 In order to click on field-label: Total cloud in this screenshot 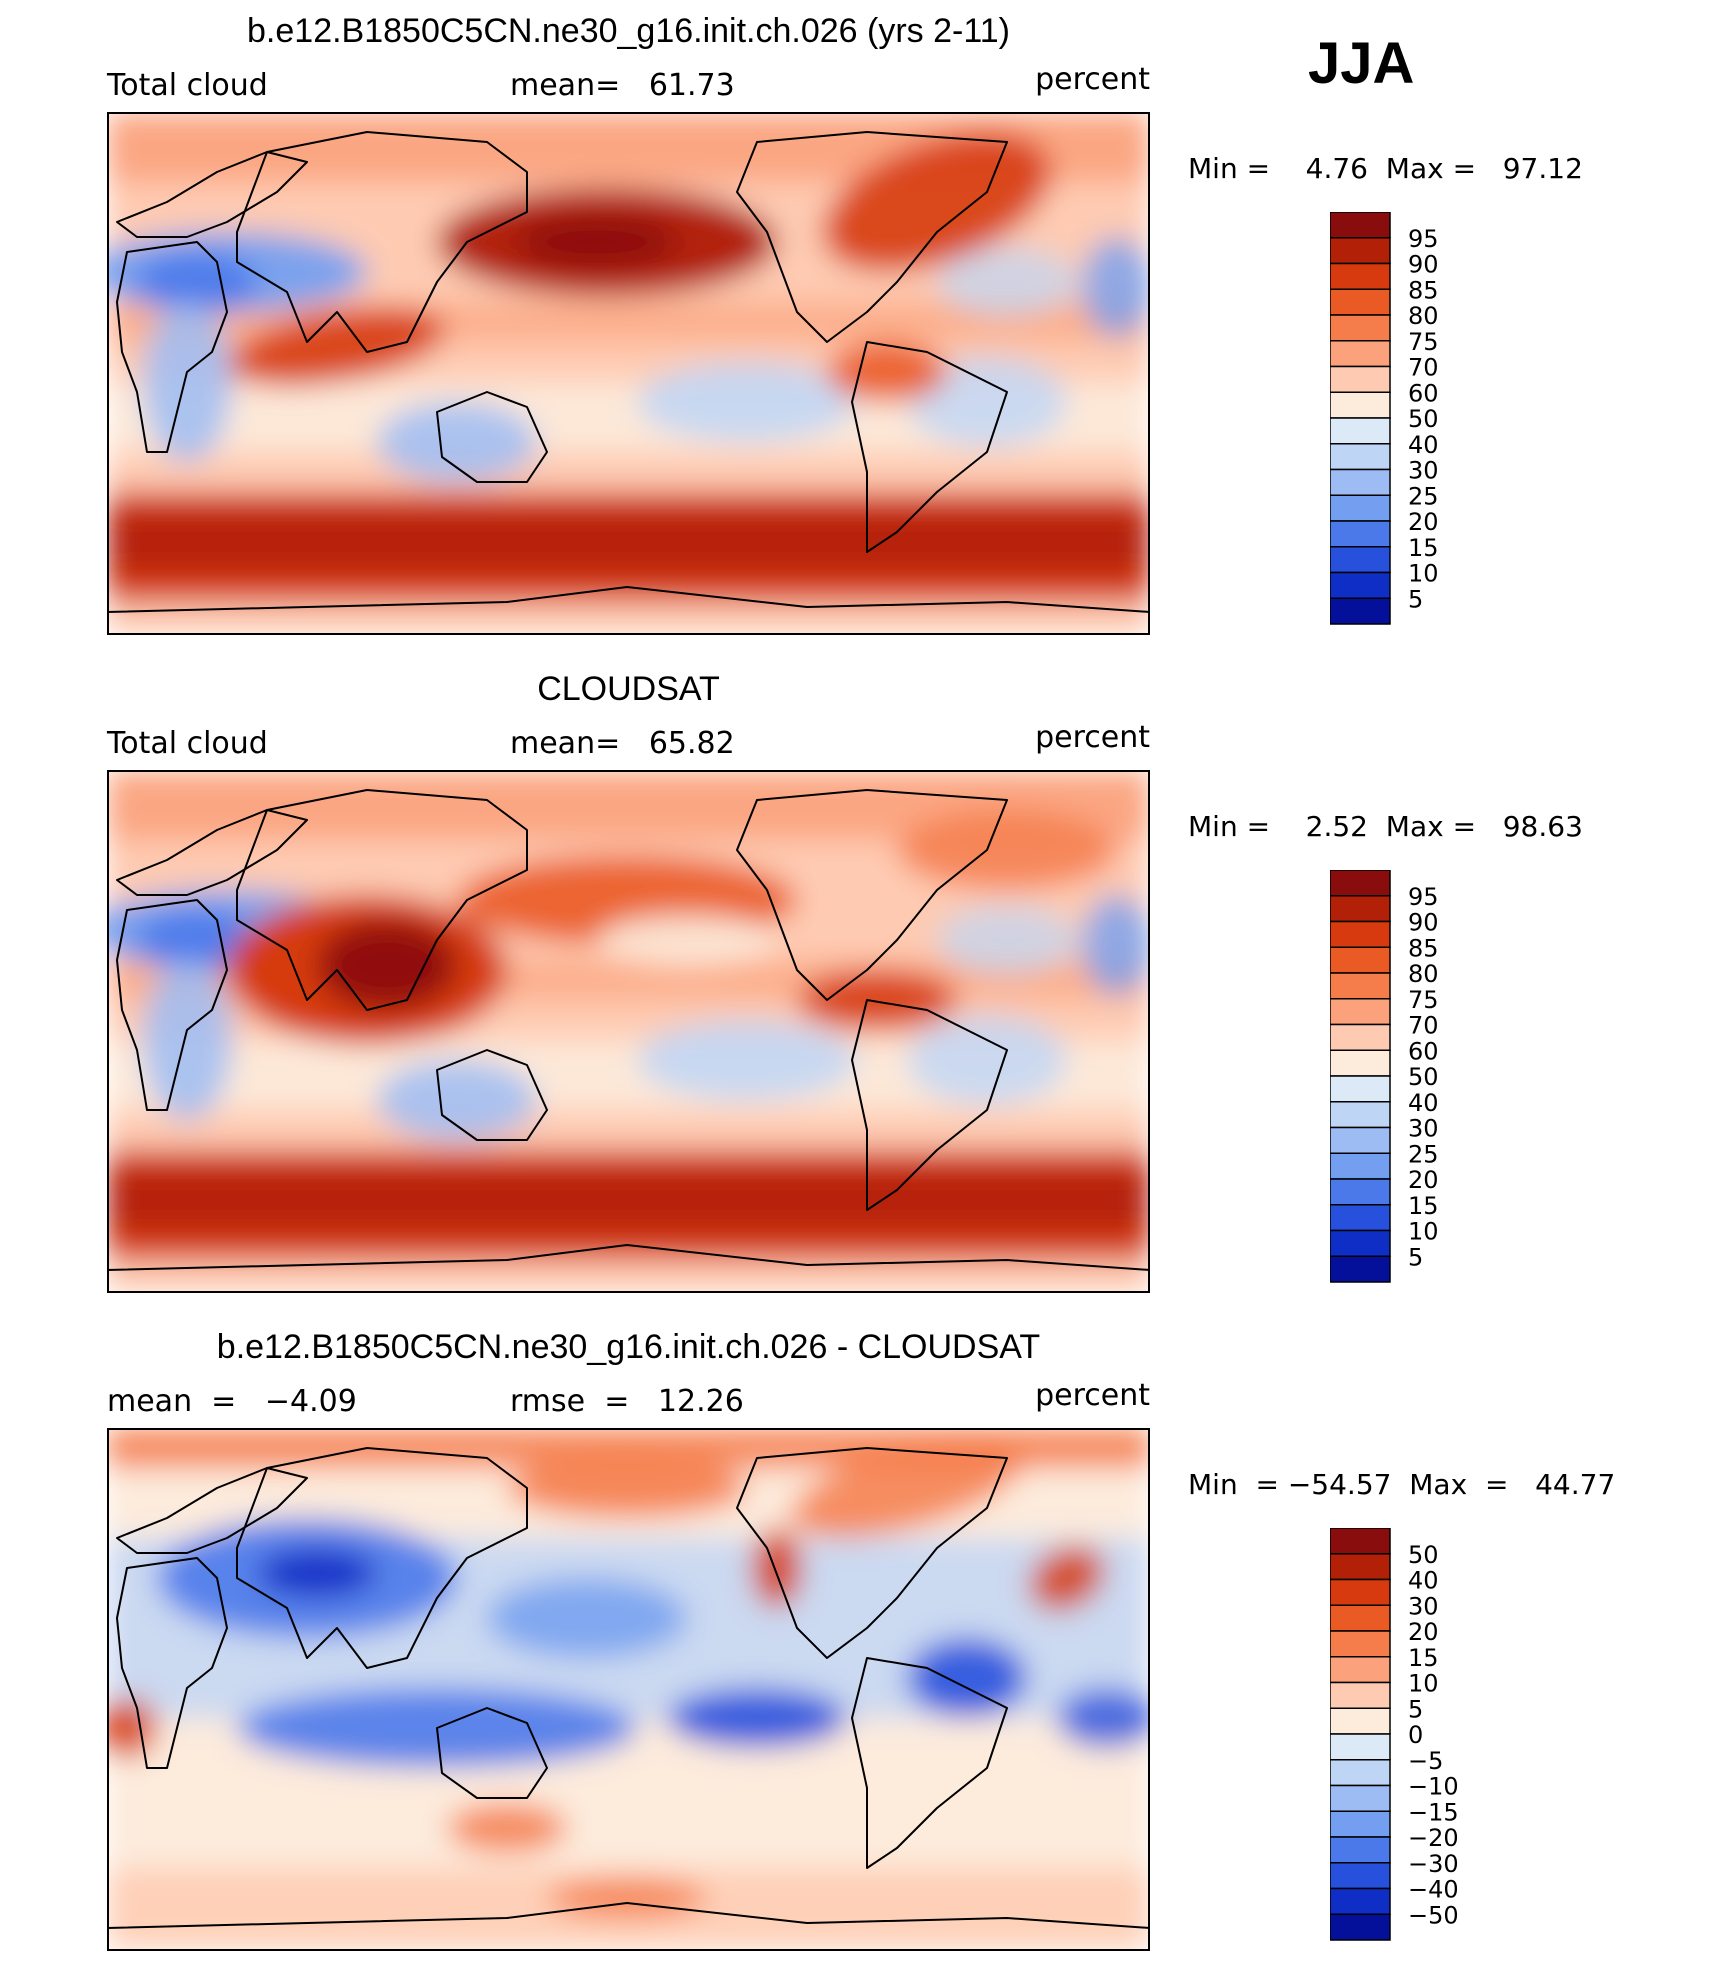, I will do `click(187, 85)`.